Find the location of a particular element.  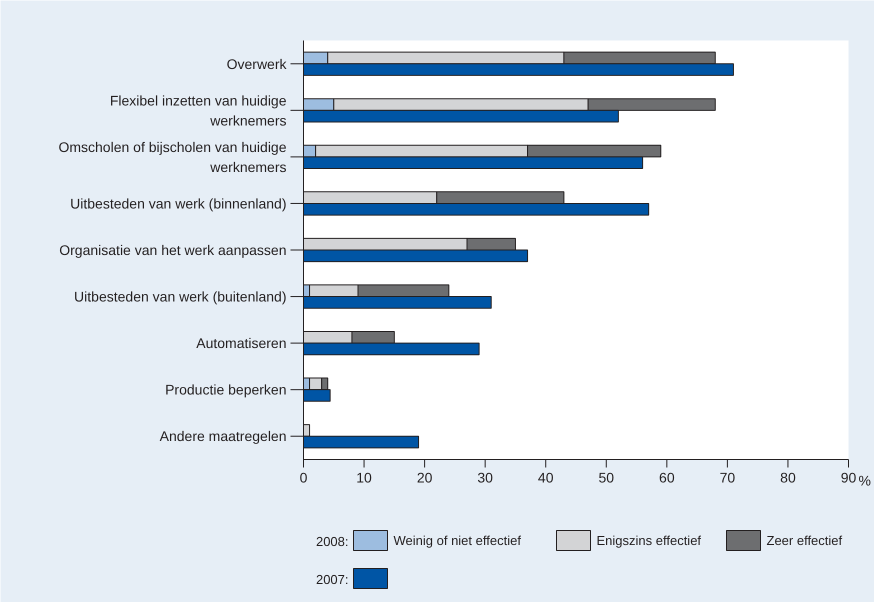

legend-title: 2008: is located at coordinates (332, 541).